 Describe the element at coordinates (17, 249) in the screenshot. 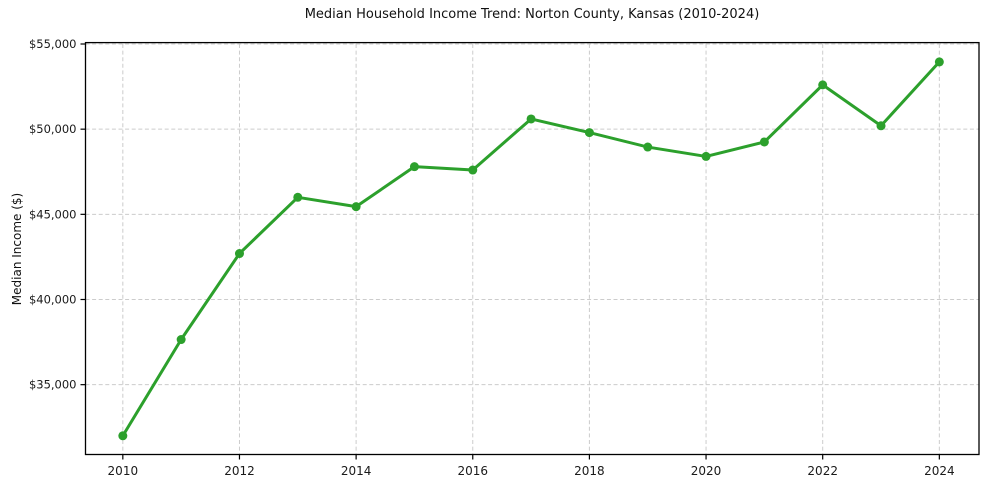

I see `y-axis-label: Median Income ($)` at that location.